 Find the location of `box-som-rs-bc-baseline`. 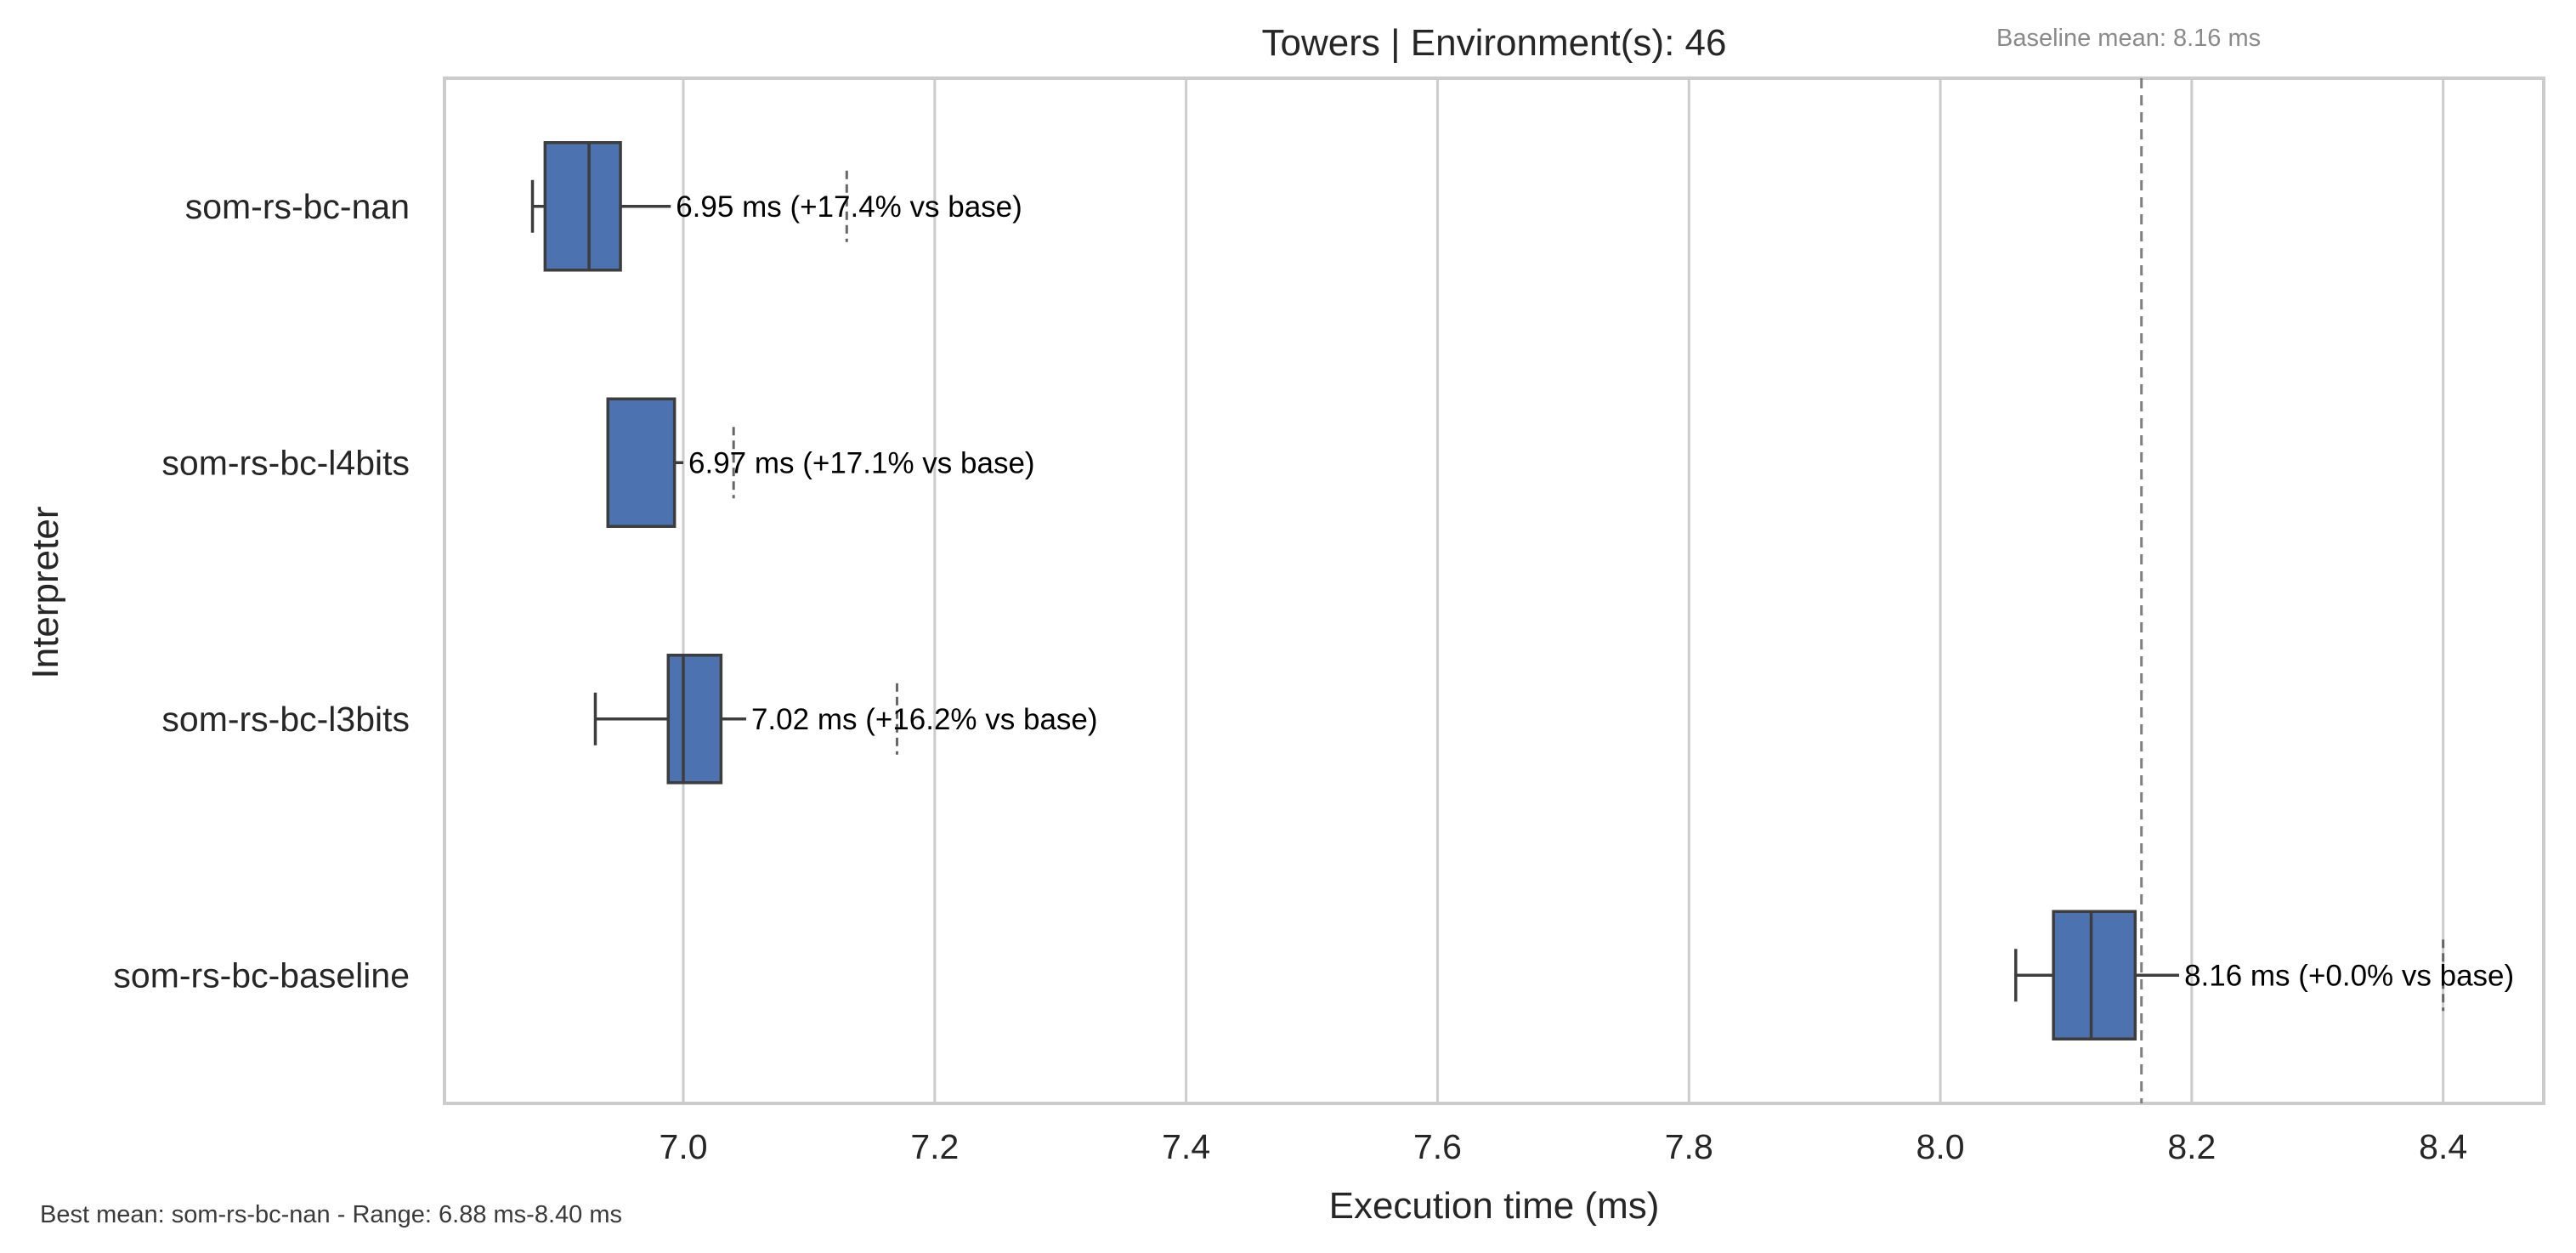

box-som-rs-bc-baseline is located at coordinates (2094, 975).